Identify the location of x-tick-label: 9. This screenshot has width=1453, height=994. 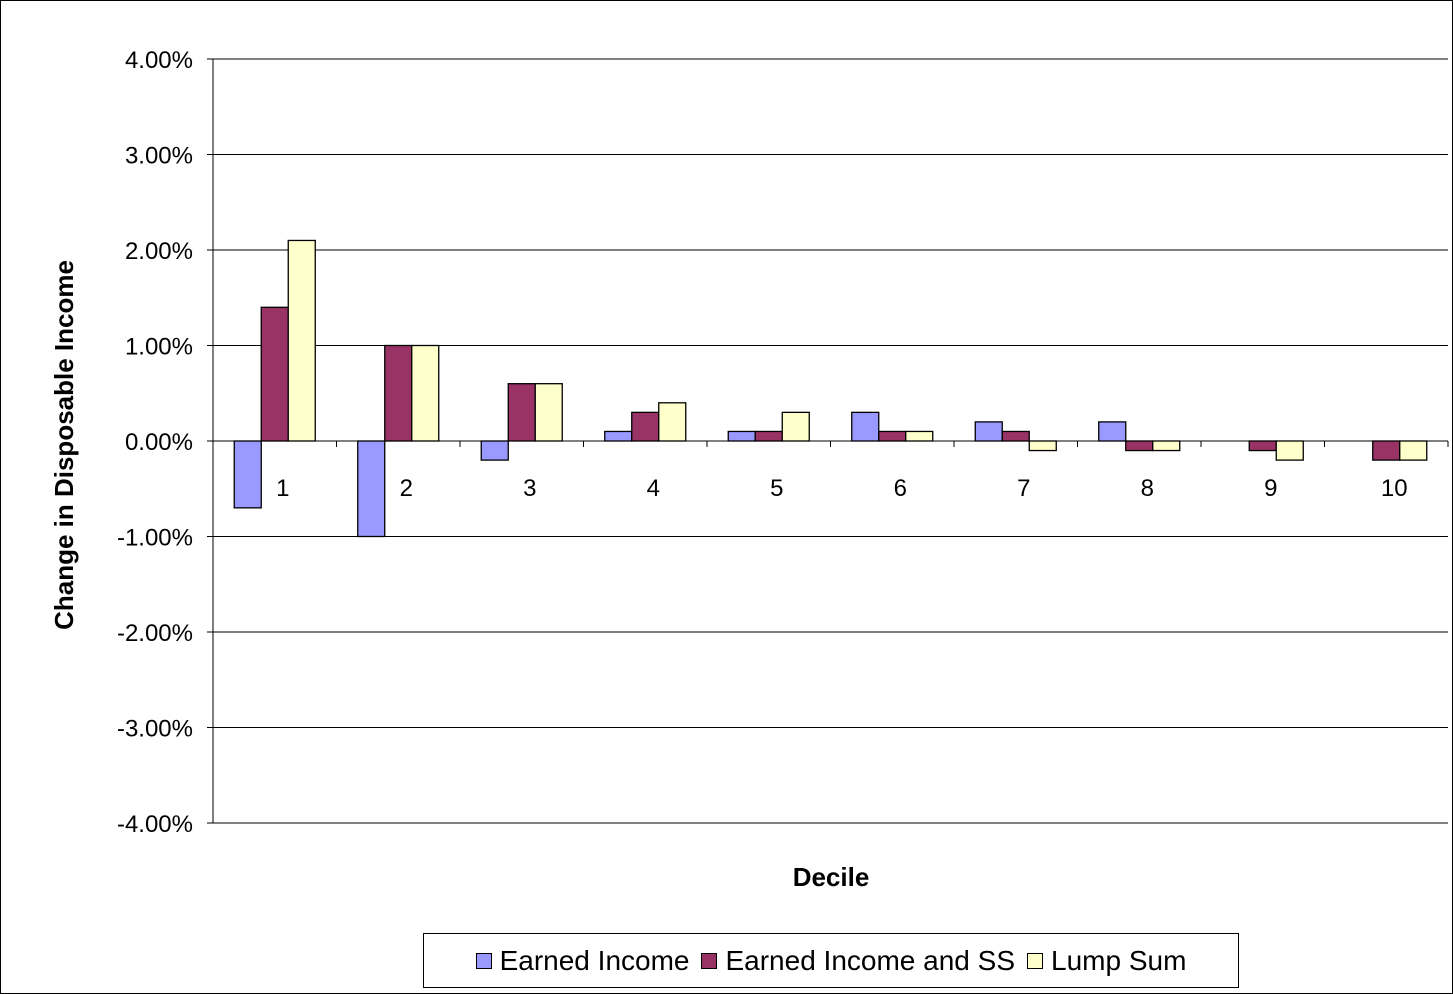
(1270, 488).